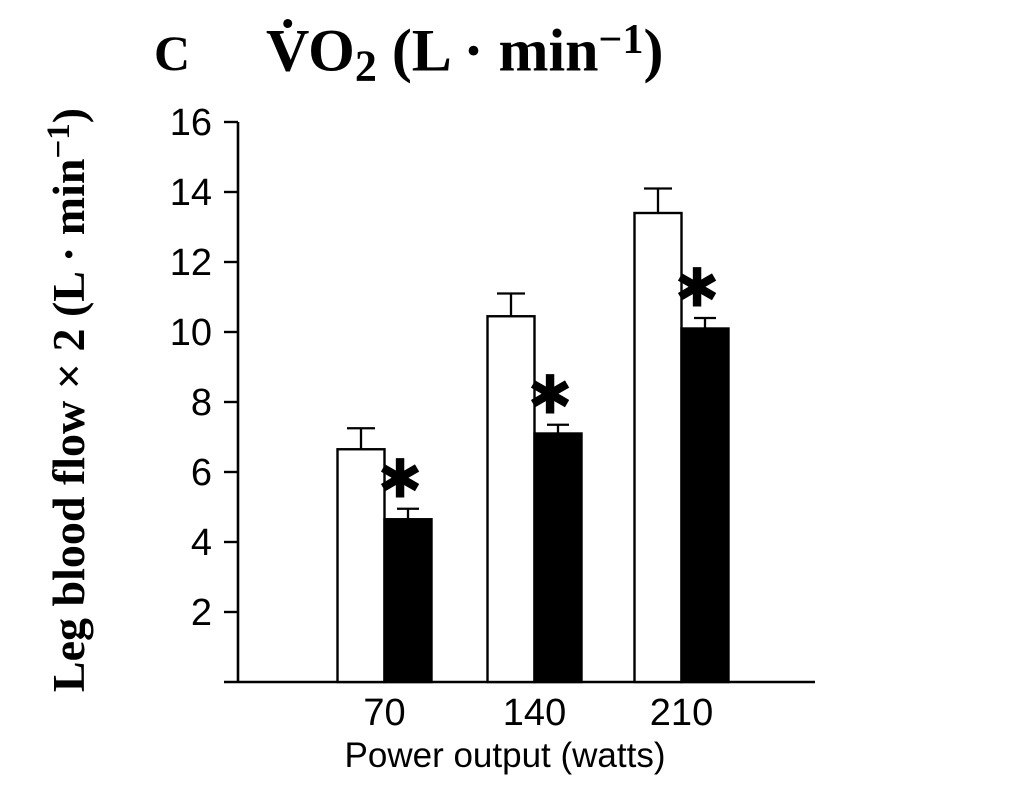 This screenshot has width=1029, height=793. What do you see at coordinates (310, 50) in the screenshot?
I see `chart-title-main: V̇O` at bounding box center [310, 50].